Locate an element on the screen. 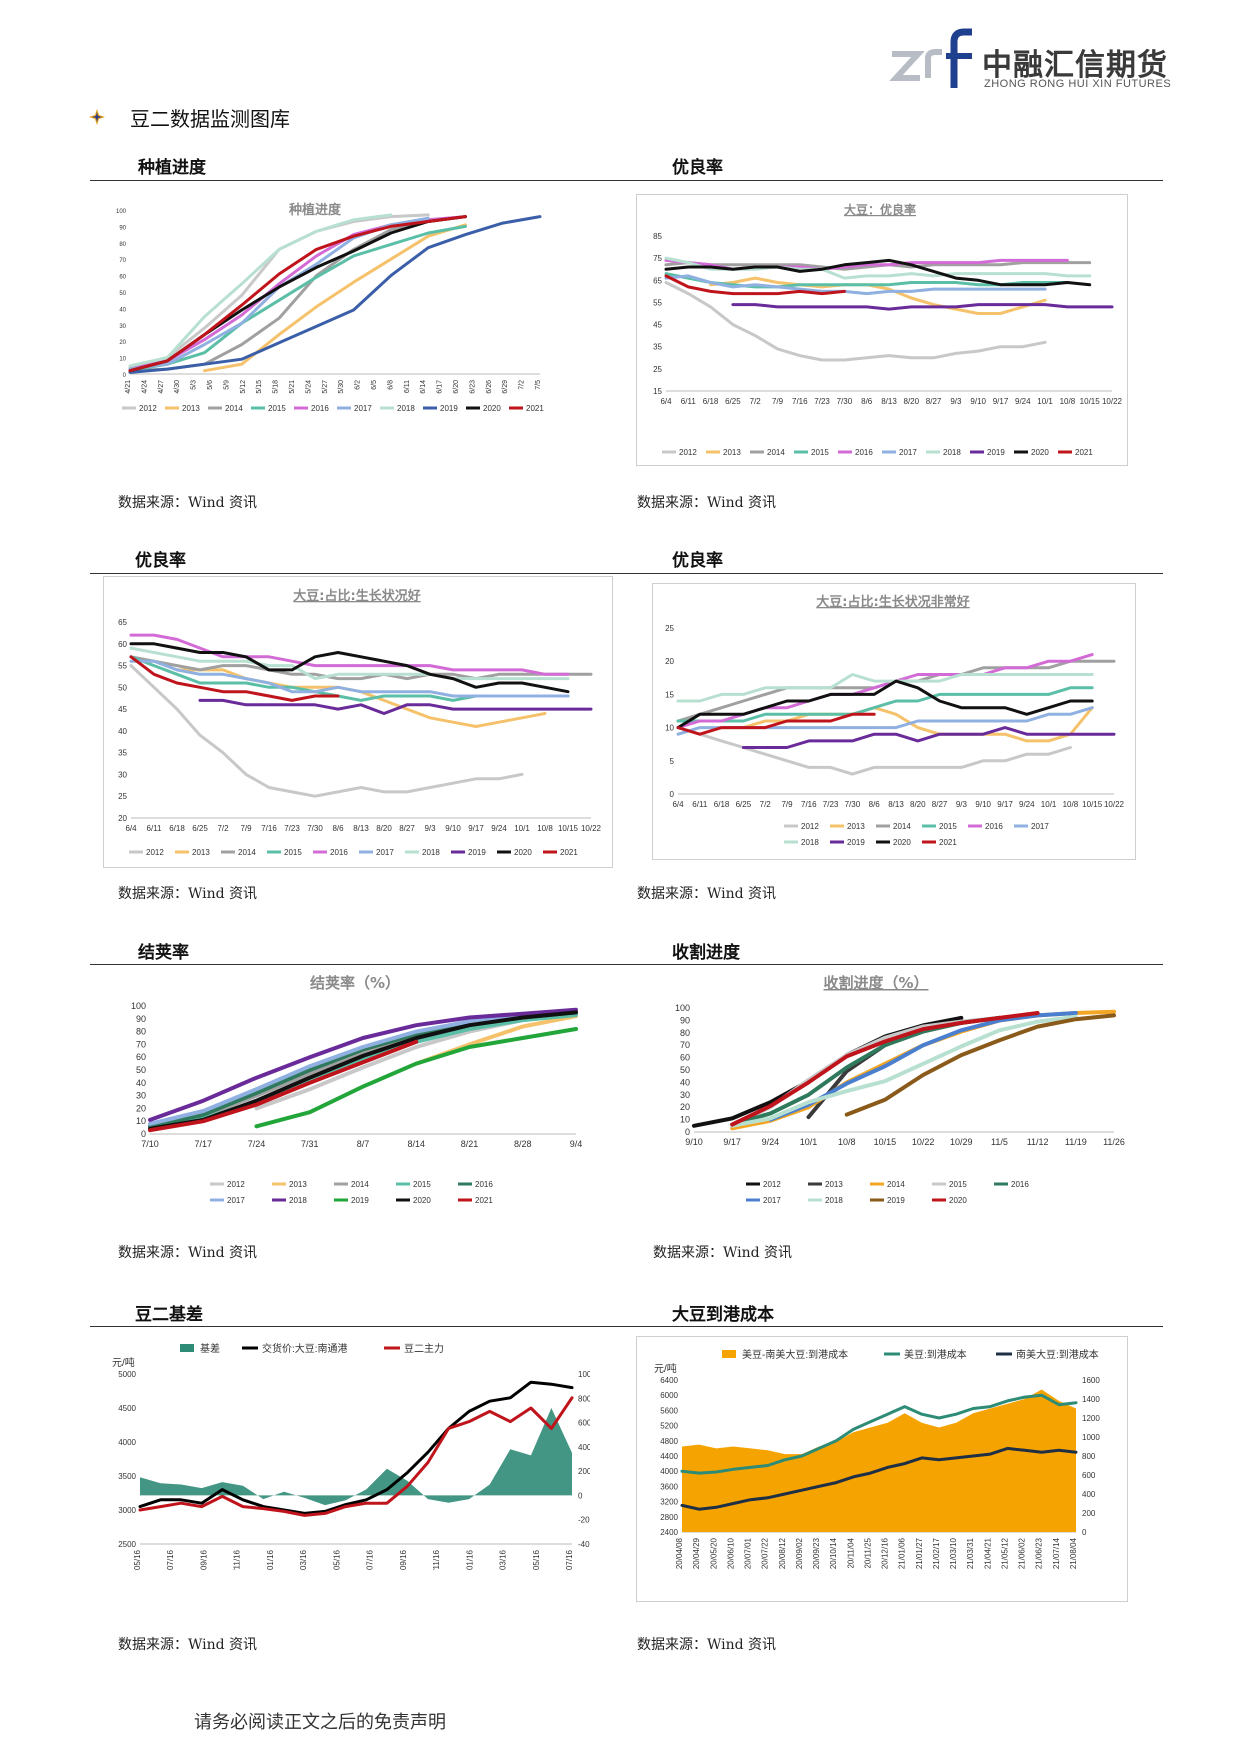 The width and height of the screenshot is (1240, 1753). x-tick-label: 9/10 is located at coordinates (694, 1142).